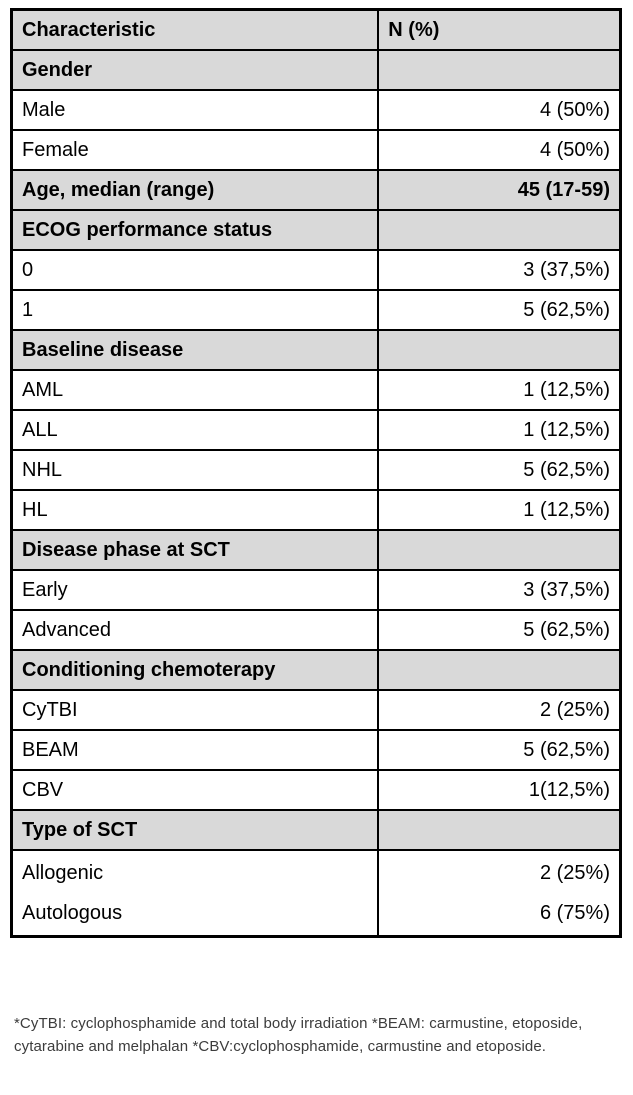 Image resolution: width=633 pixels, height=1095 pixels. What do you see at coordinates (574, 913) in the screenshot?
I see `row-value: 6 (75%)` at bounding box center [574, 913].